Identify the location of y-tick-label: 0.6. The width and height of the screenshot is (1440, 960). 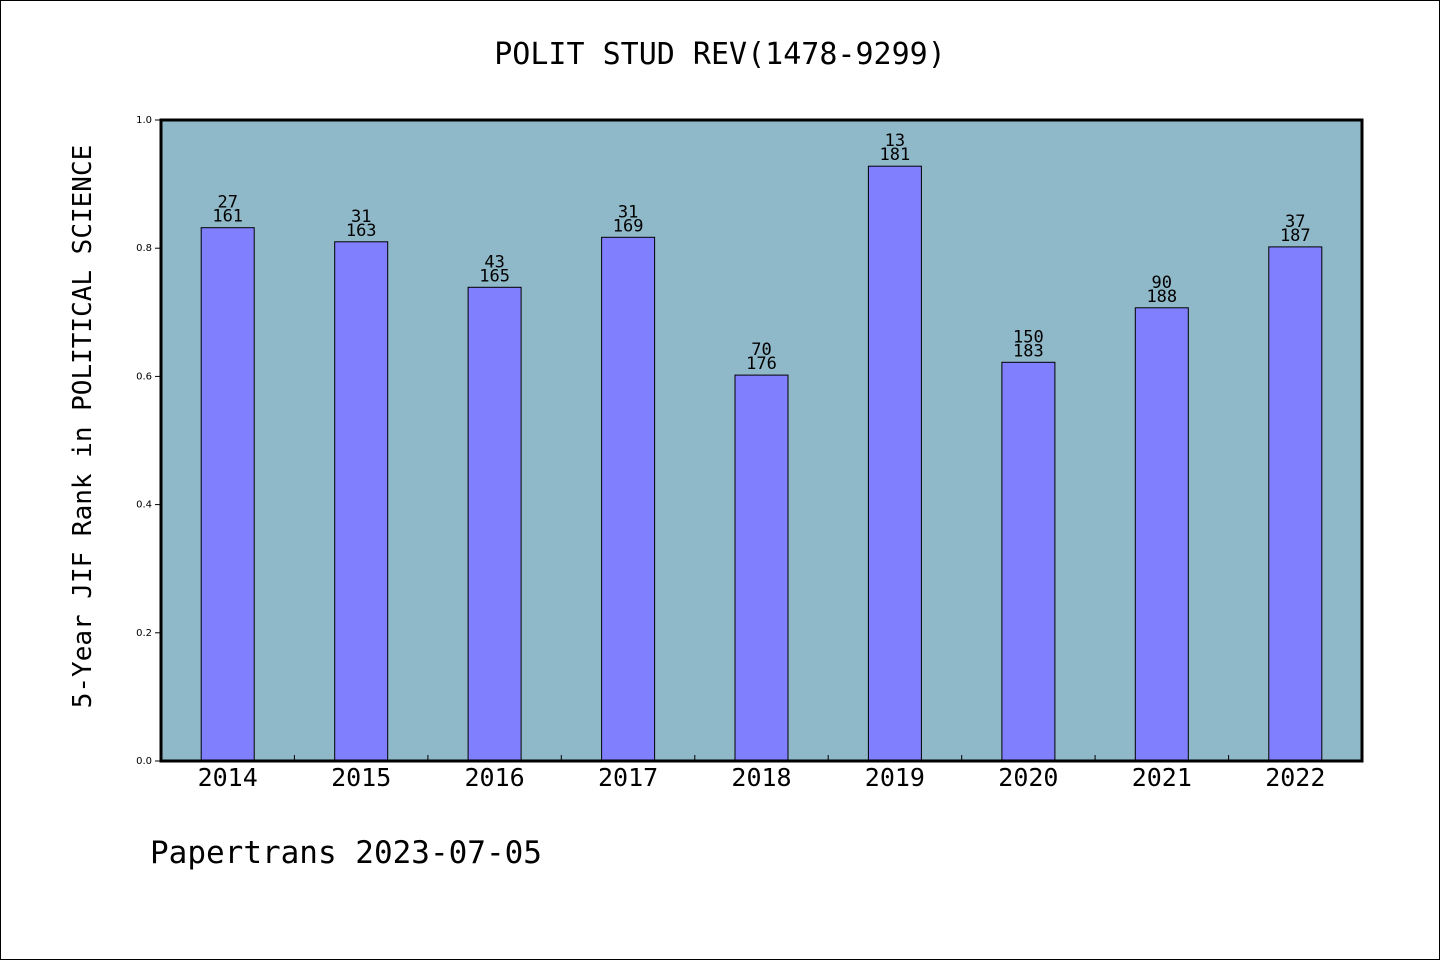
(144, 376).